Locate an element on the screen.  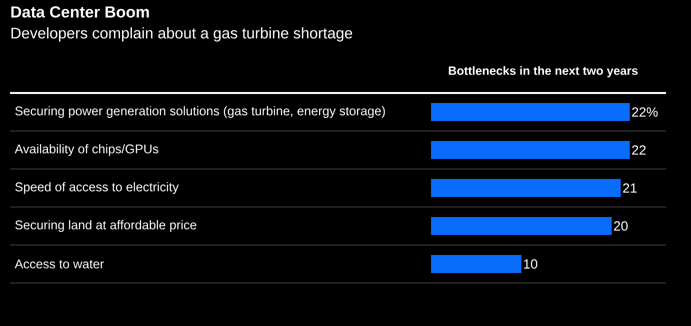
data-label: 22% is located at coordinates (645, 112).